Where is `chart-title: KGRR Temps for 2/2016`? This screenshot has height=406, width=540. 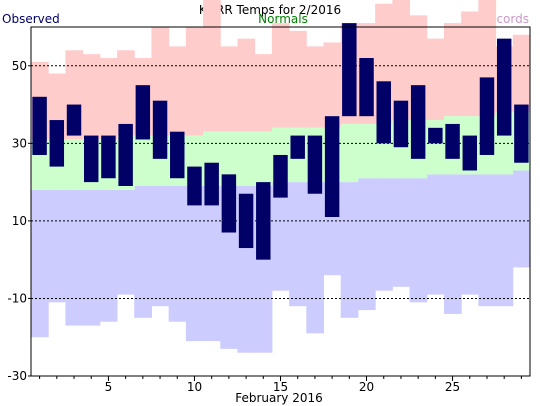
chart-title: KGRR Temps for 2/2016 is located at coordinates (270, 10).